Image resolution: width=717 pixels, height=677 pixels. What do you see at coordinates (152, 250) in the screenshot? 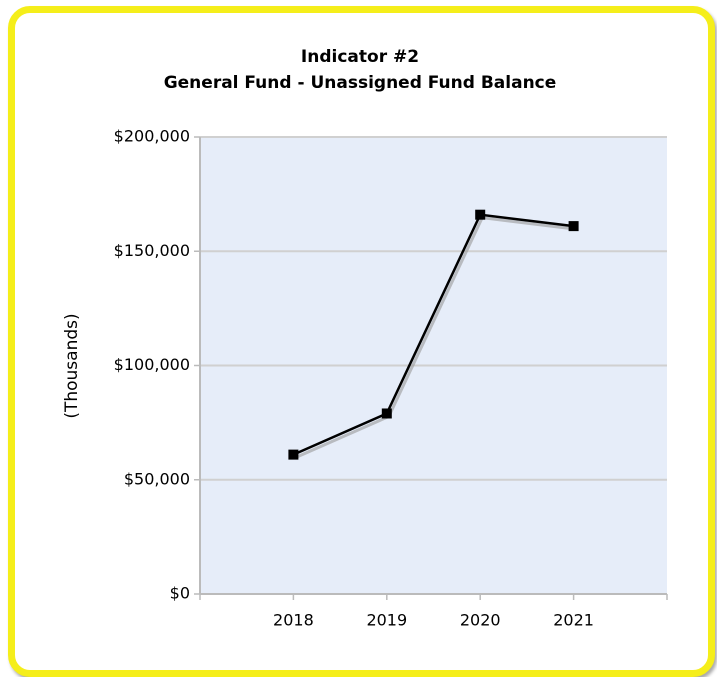
I see `y-tick-label: $150,000` at bounding box center [152, 250].